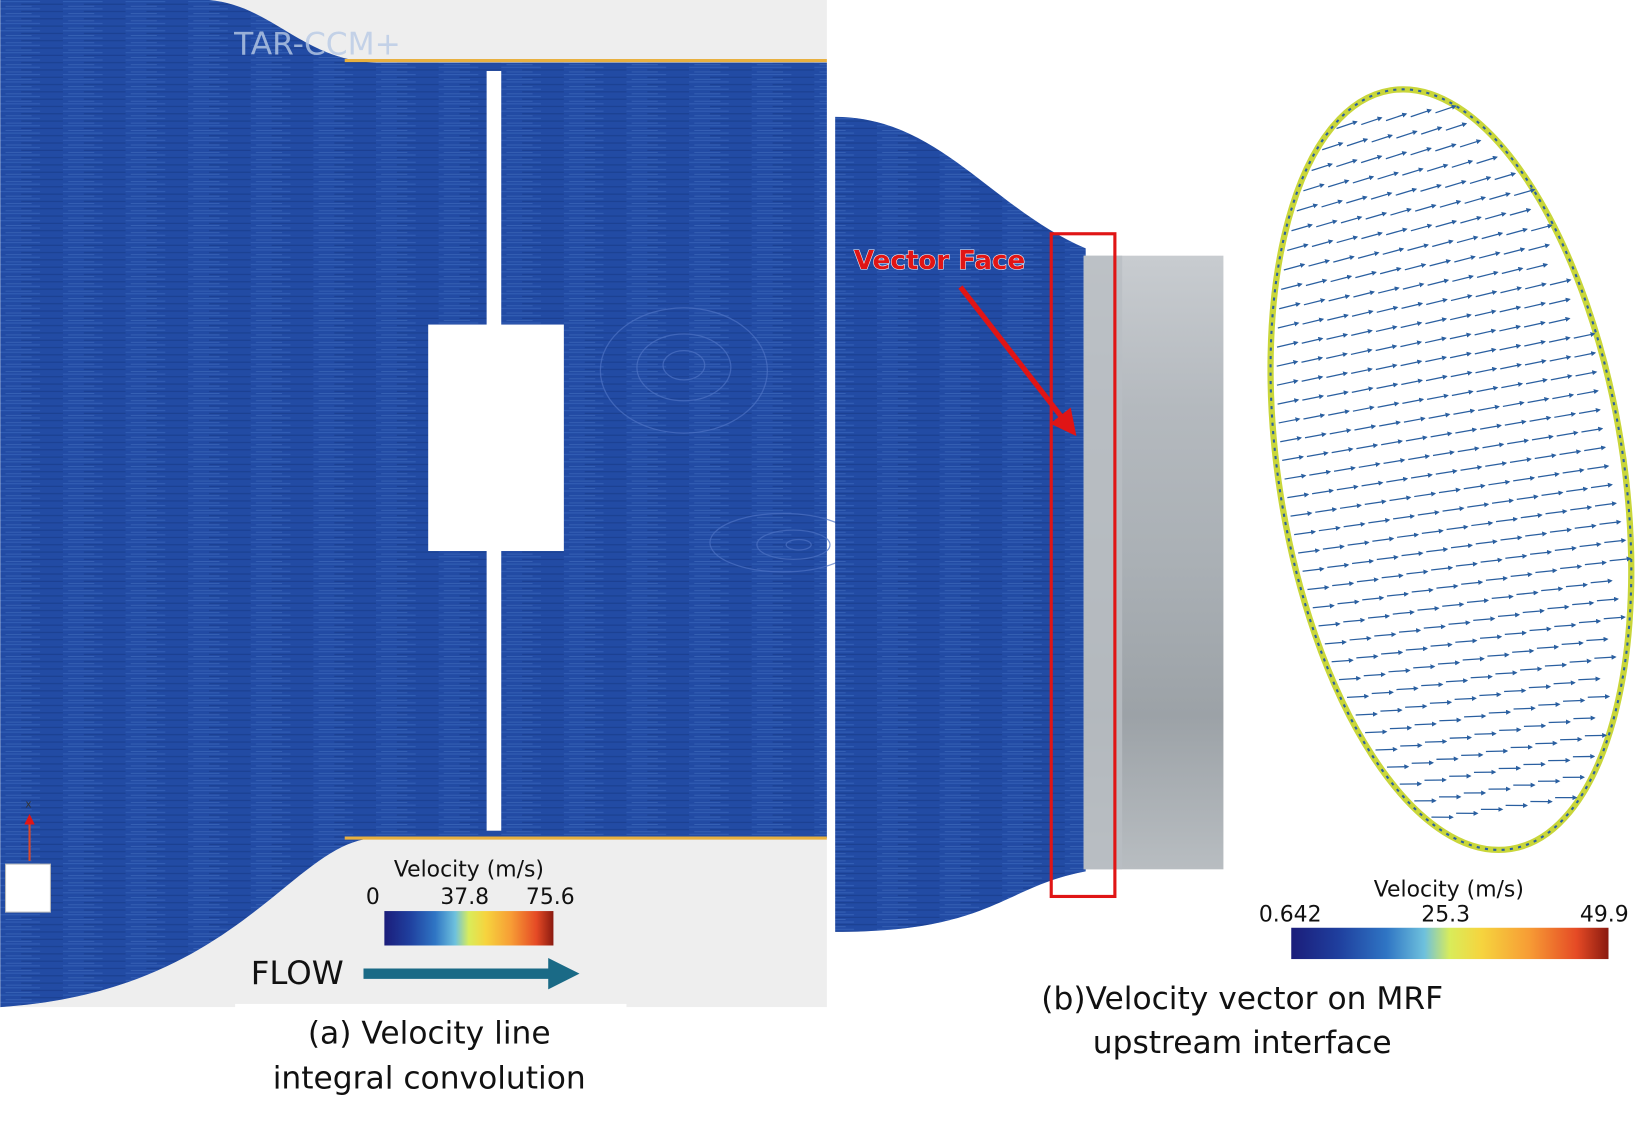  What do you see at coordinates (960, 524) in the screenshot?
I see `flow-field` at bounding box center [960, 524].